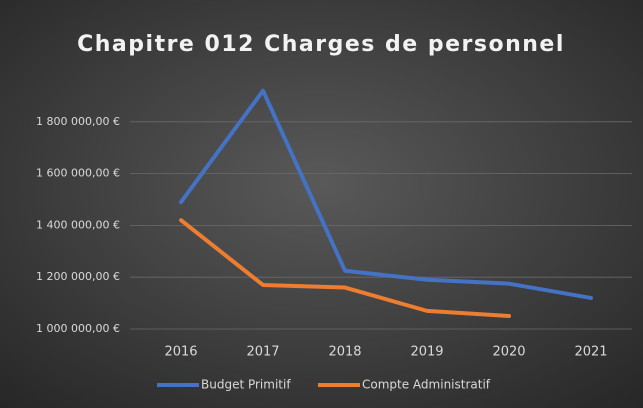  Describe the element at coordinates (508, 352) in the screenshot. I see `x-tick-label: 2020` at that location.